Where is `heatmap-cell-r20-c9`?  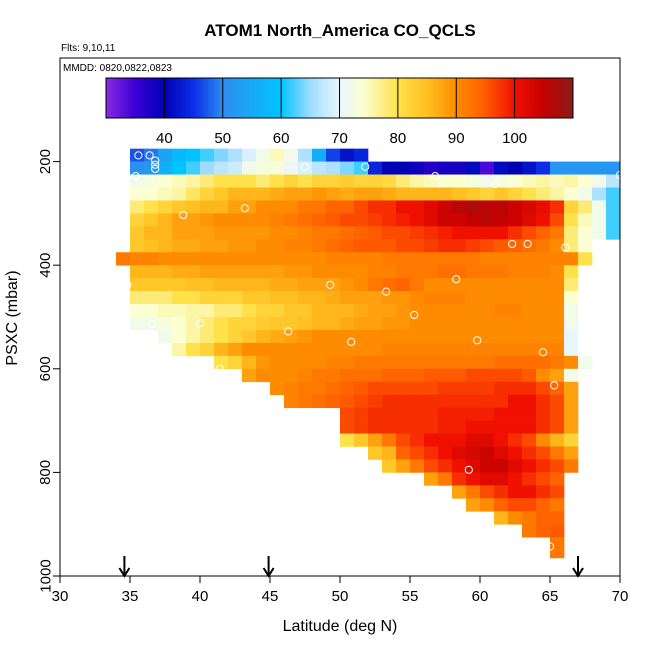
heatmap-cell-r20-c9 is located at coordinates (473, 414).